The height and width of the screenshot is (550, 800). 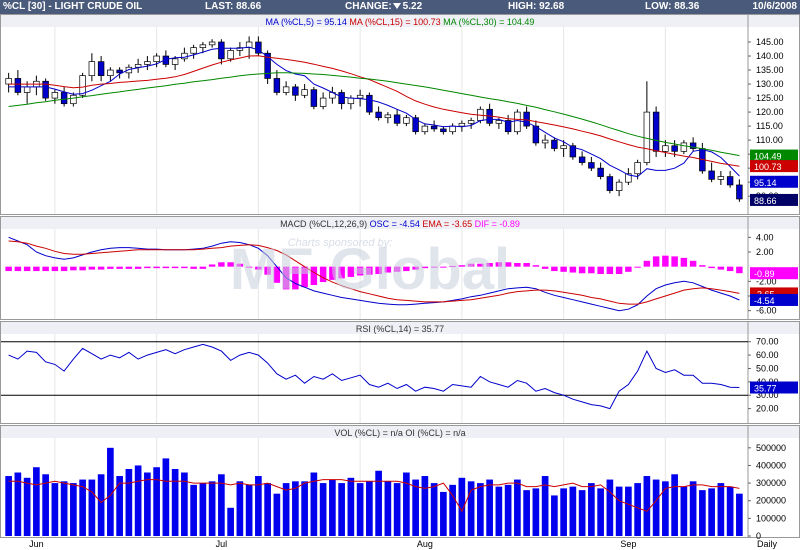 I want to click on price-y-tick: 115.00, so click(x=769, y=126).